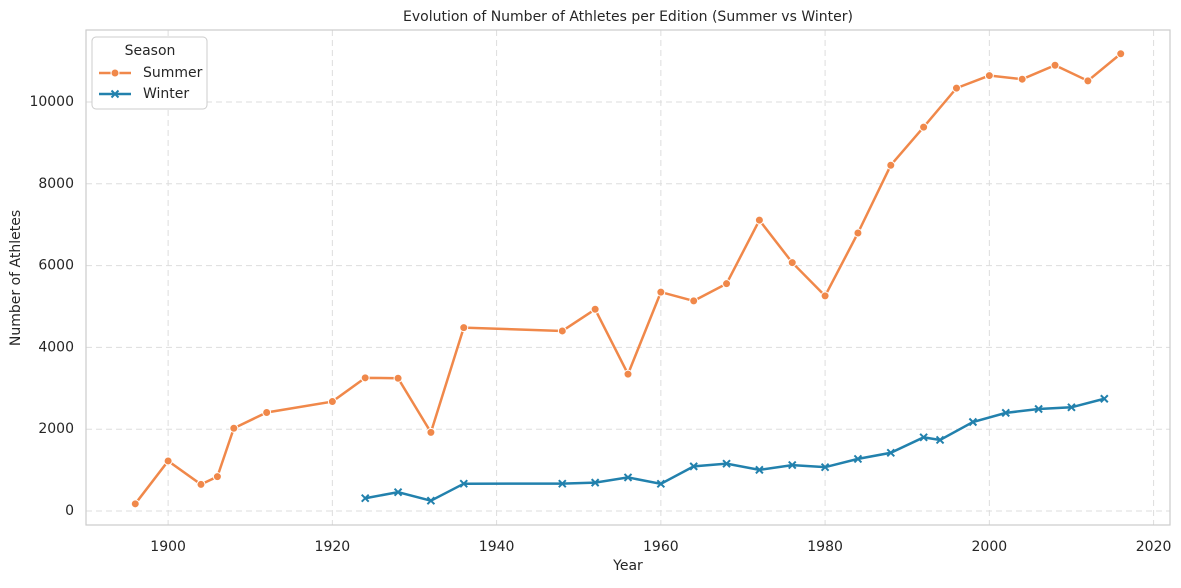 Image resolution: width=1181 pixels, height=588 pixels. What do you see at coordinates (56, 429) in the screenshot?
I see `y-tick-label: 2000` at bounding box center [56, 429].